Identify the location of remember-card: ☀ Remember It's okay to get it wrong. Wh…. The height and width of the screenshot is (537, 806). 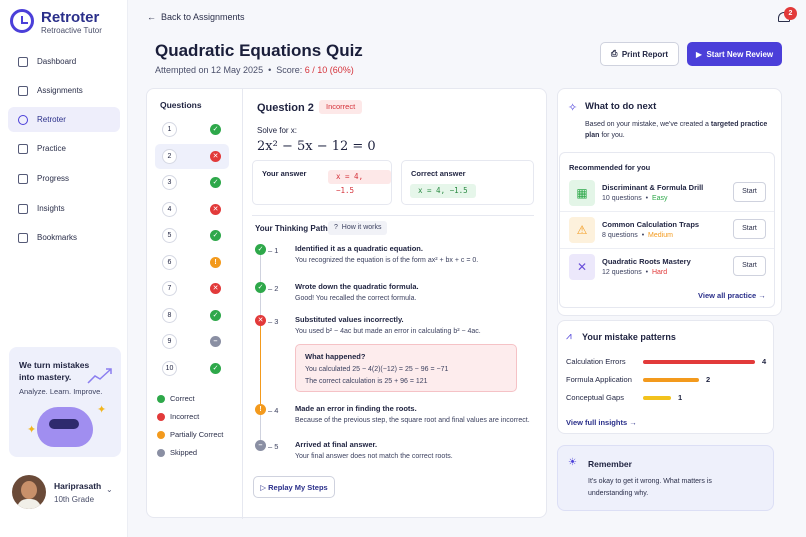
(665, 478).